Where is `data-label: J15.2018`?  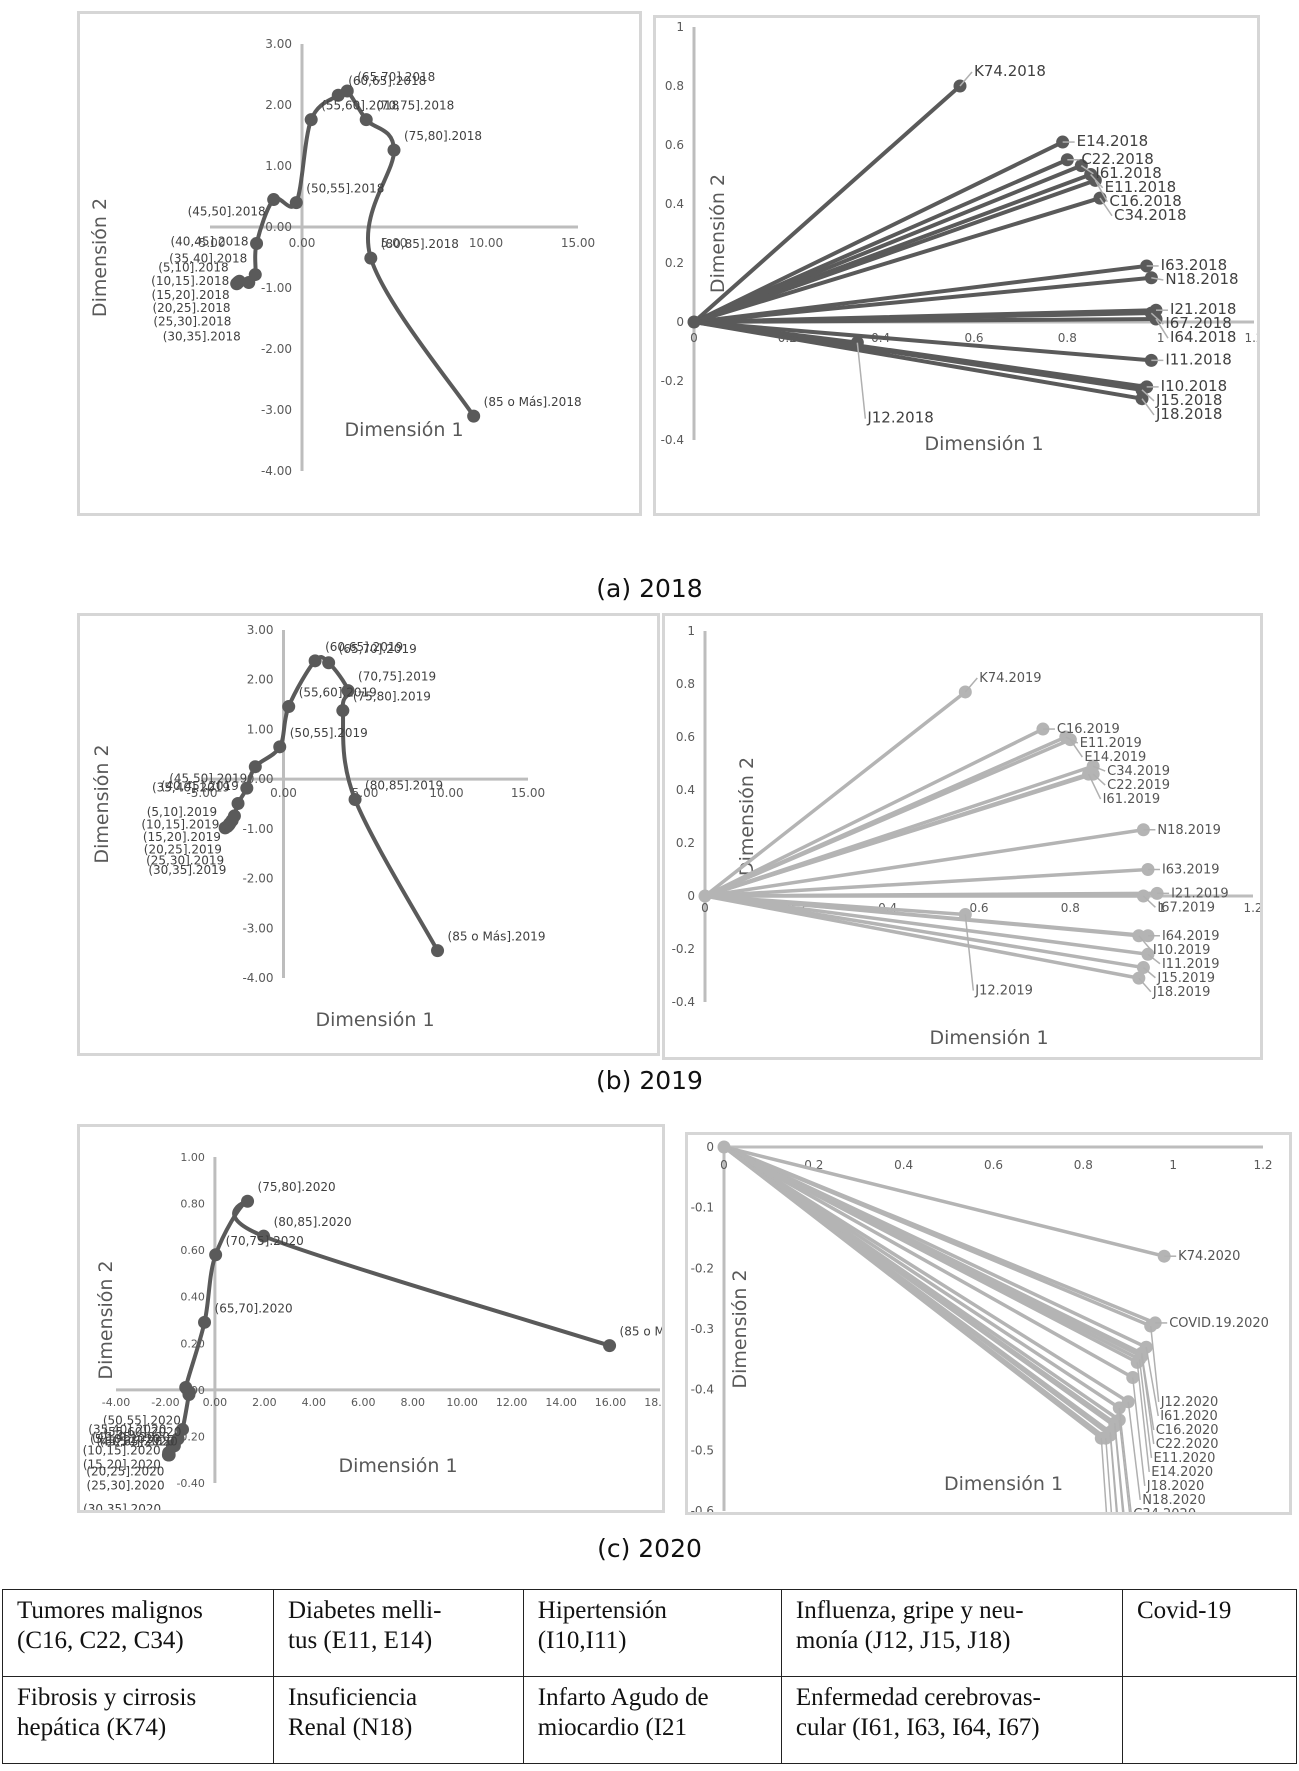
data-label: J15.2018 is located at coordinates (1188, 400).